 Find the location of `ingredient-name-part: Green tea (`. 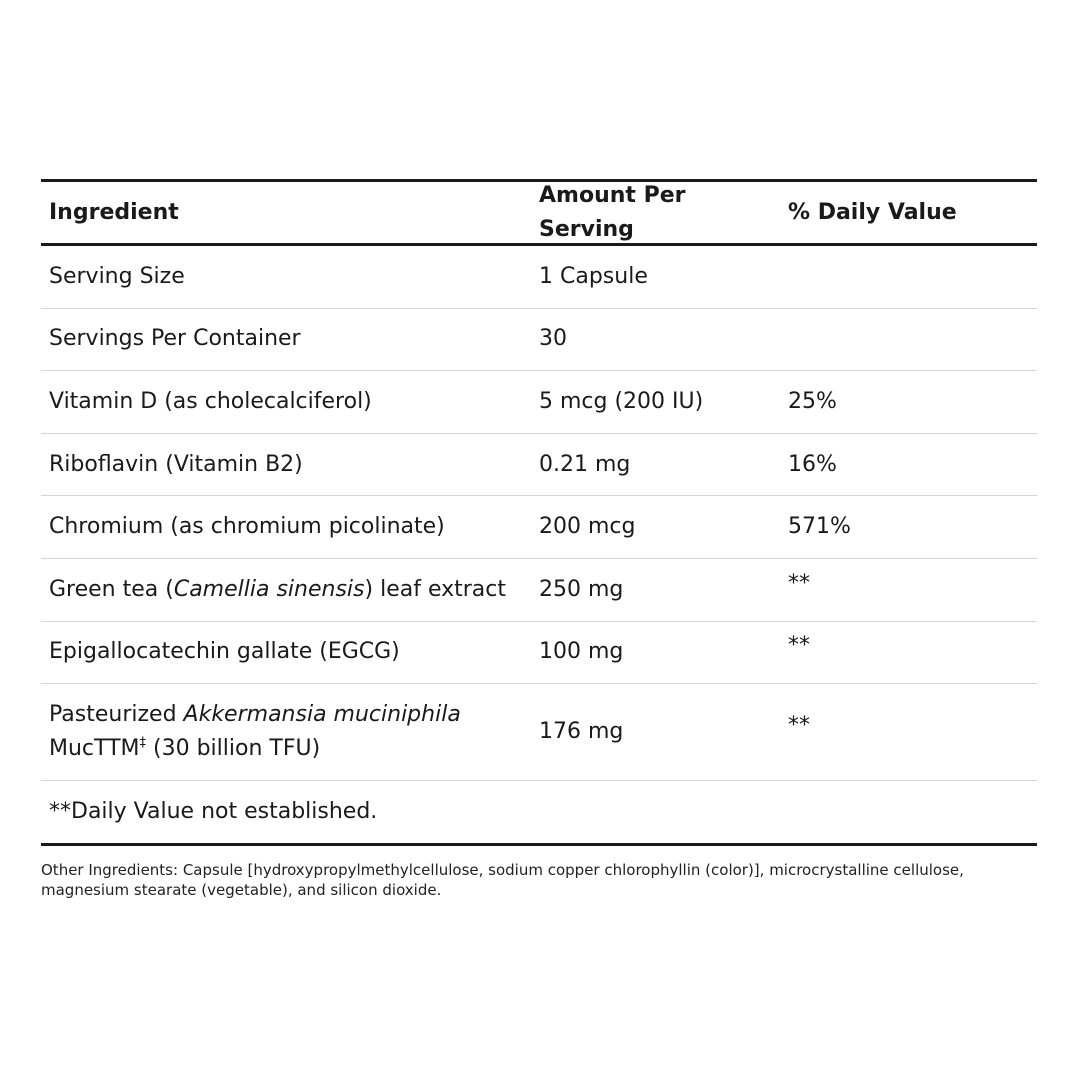

ingredient-name-part: Green tea ( is located at coordinates (111, 589).